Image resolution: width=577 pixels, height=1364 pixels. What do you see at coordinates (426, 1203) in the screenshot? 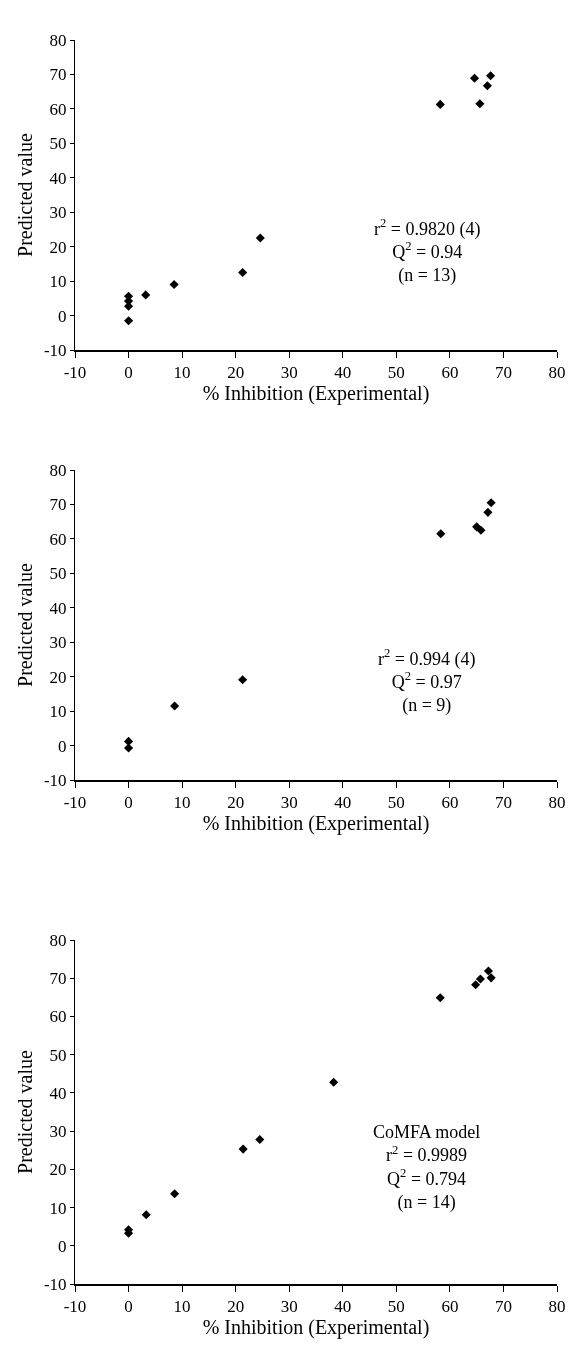
I see `annotation: (n = 14)` at bounding box center [426, 1203].